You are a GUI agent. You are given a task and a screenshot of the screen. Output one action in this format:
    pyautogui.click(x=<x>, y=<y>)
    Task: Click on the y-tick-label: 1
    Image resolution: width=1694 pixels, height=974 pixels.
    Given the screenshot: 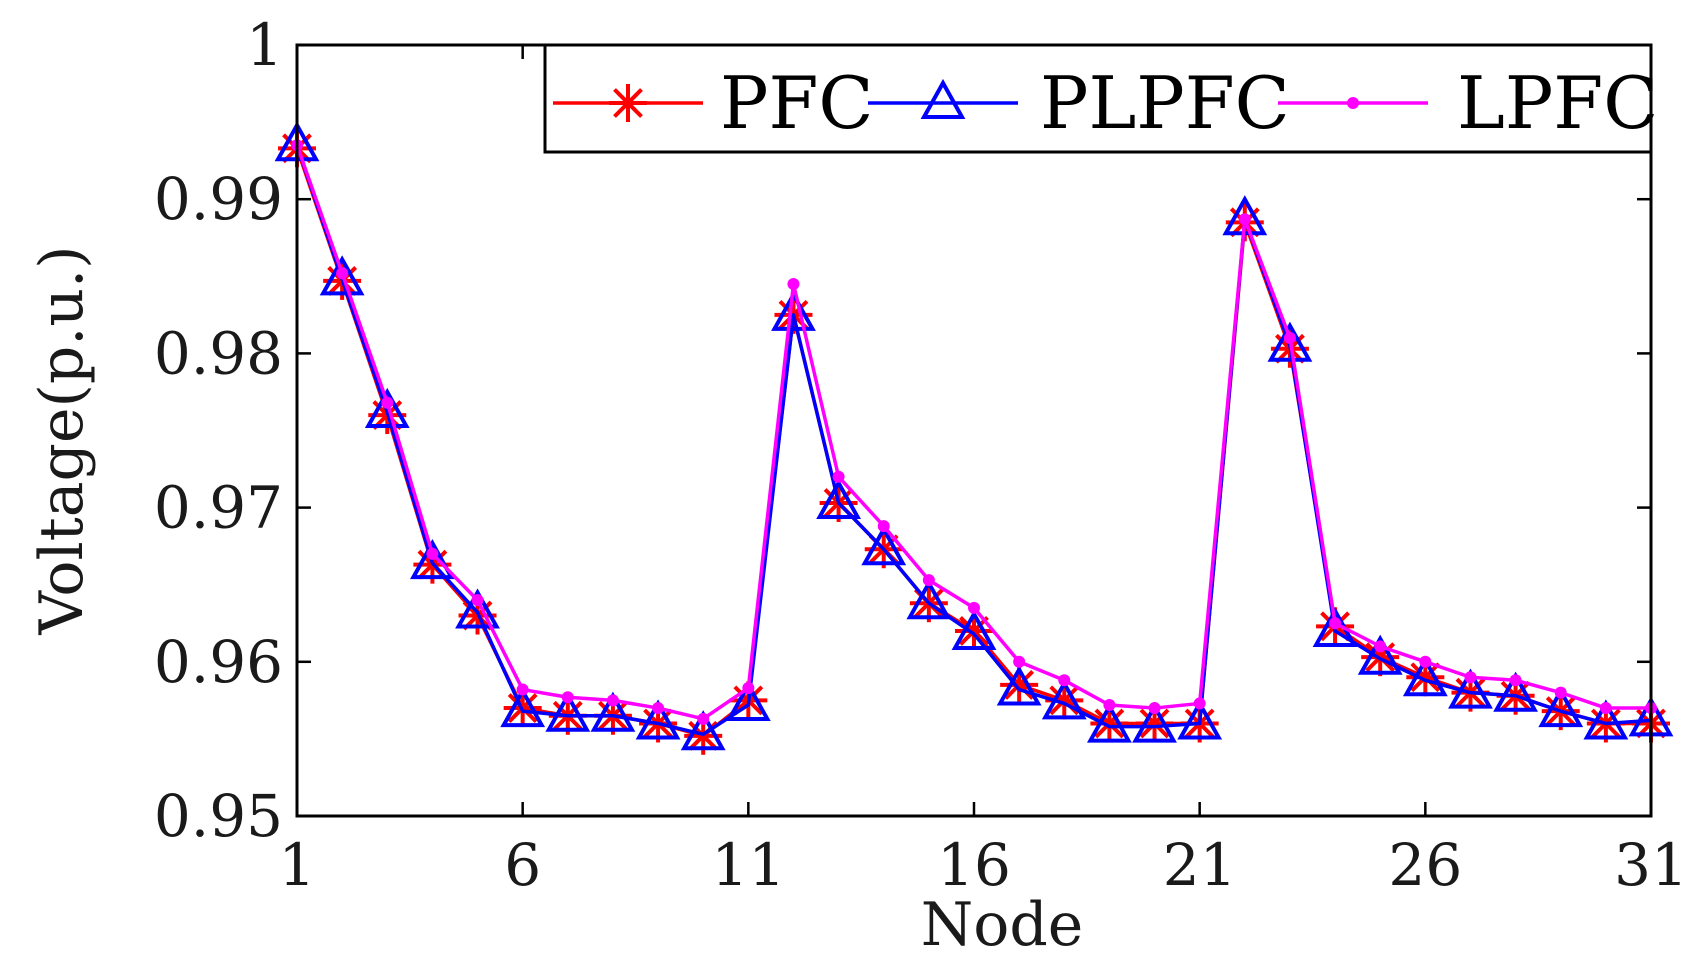 What is the action you would take?
    pyautogui.click(x=264, y=45)
    